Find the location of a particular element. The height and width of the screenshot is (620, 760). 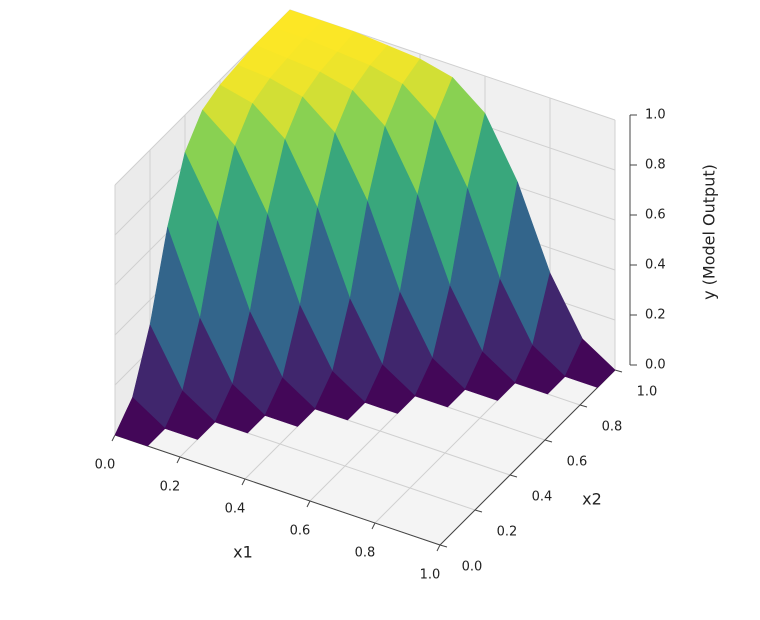

z-tick-label: 0.8 is located at coordinates (655, 165).